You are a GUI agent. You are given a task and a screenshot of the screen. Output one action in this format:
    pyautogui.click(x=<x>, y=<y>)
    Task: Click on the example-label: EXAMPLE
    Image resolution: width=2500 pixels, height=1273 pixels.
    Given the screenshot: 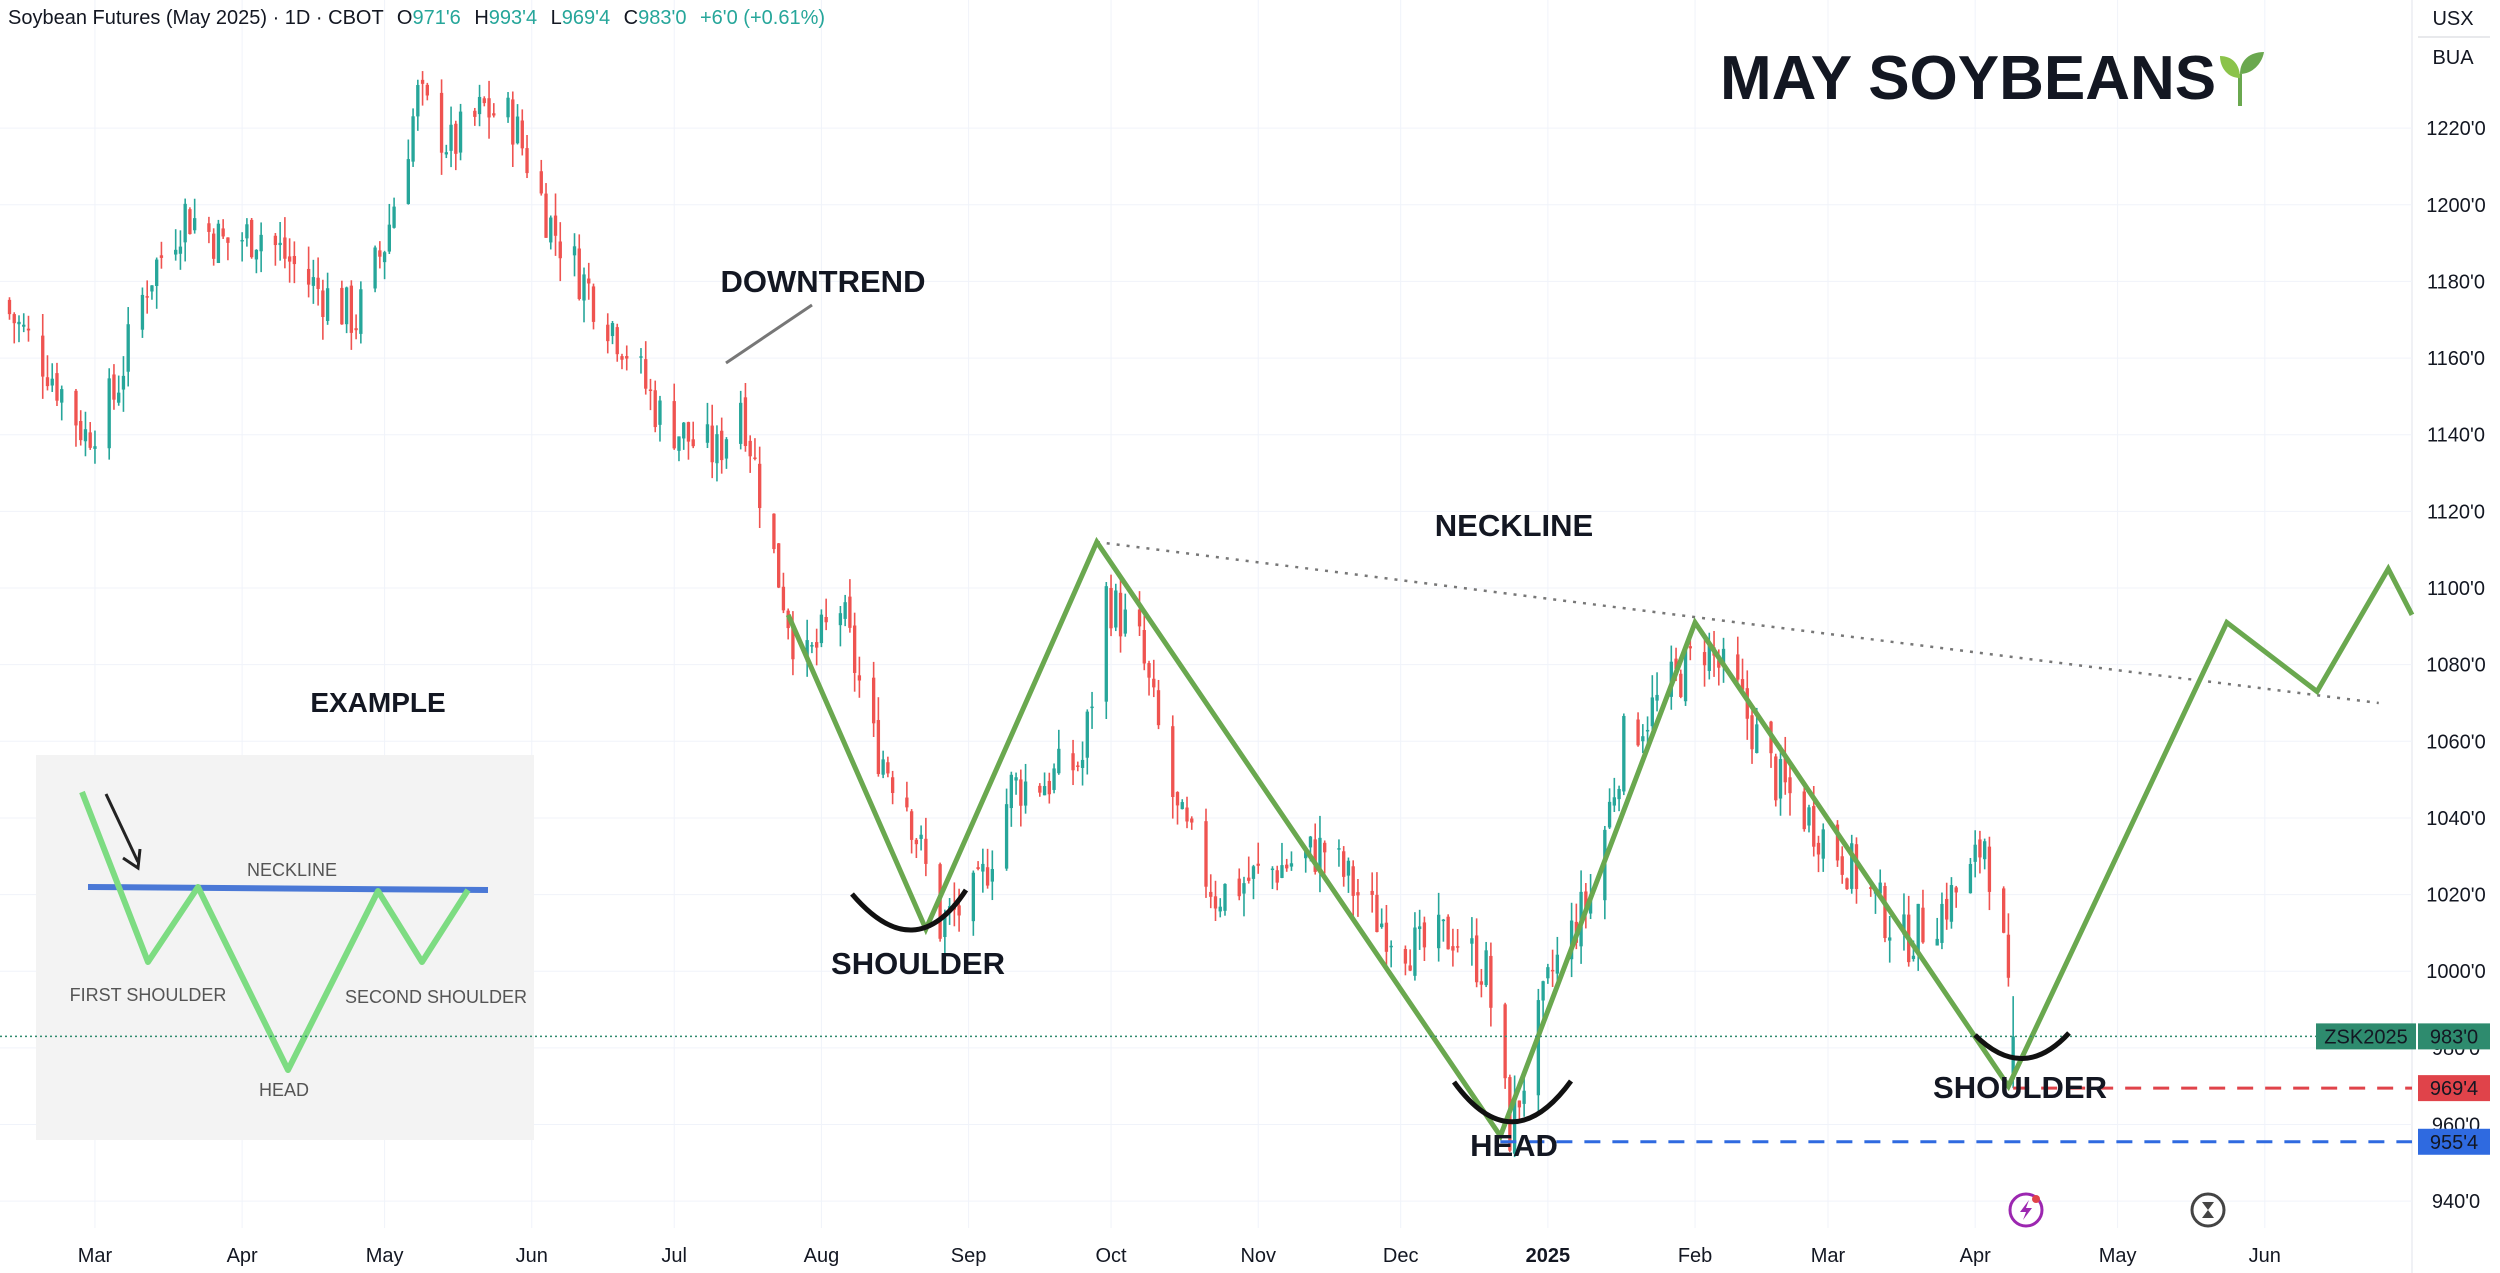 What is the action you would take?
    pyautogui.click(x=377, y=702)
    